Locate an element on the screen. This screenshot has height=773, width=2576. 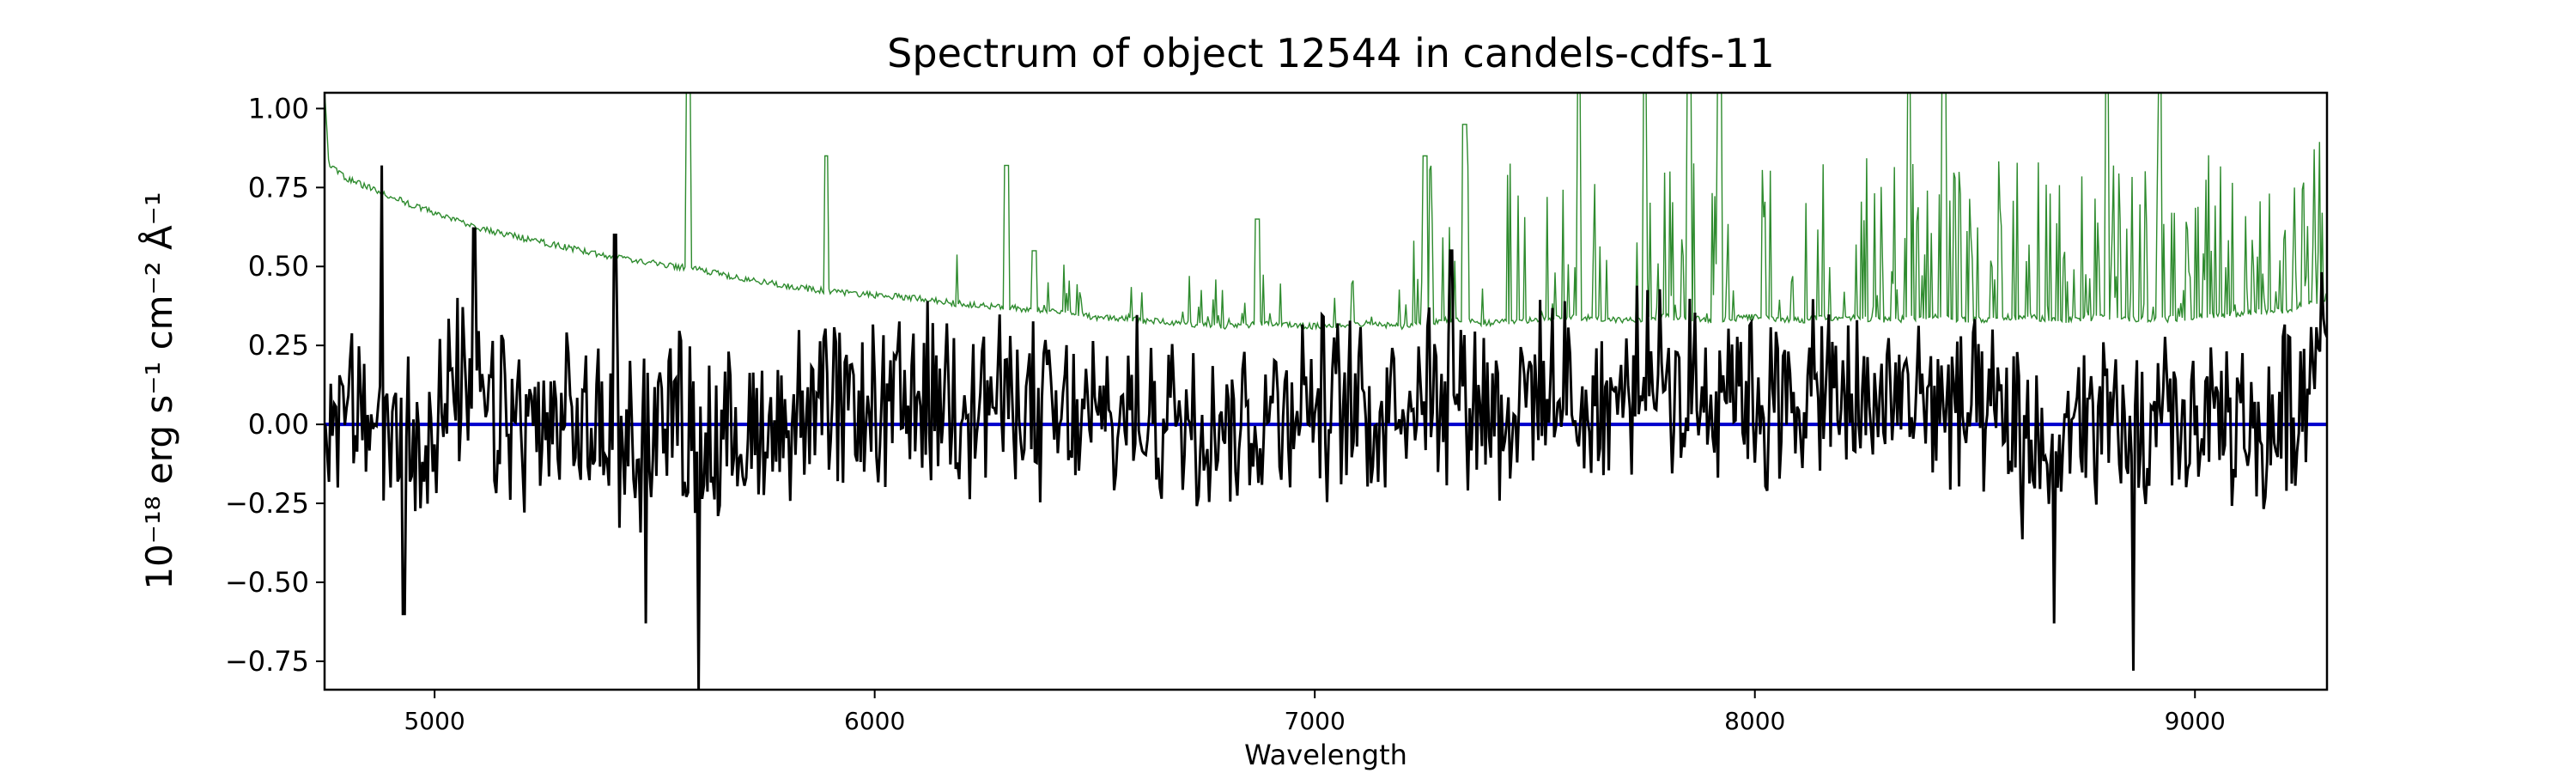
x-tick-label: 7000 is located at coordinates (1316, 721).